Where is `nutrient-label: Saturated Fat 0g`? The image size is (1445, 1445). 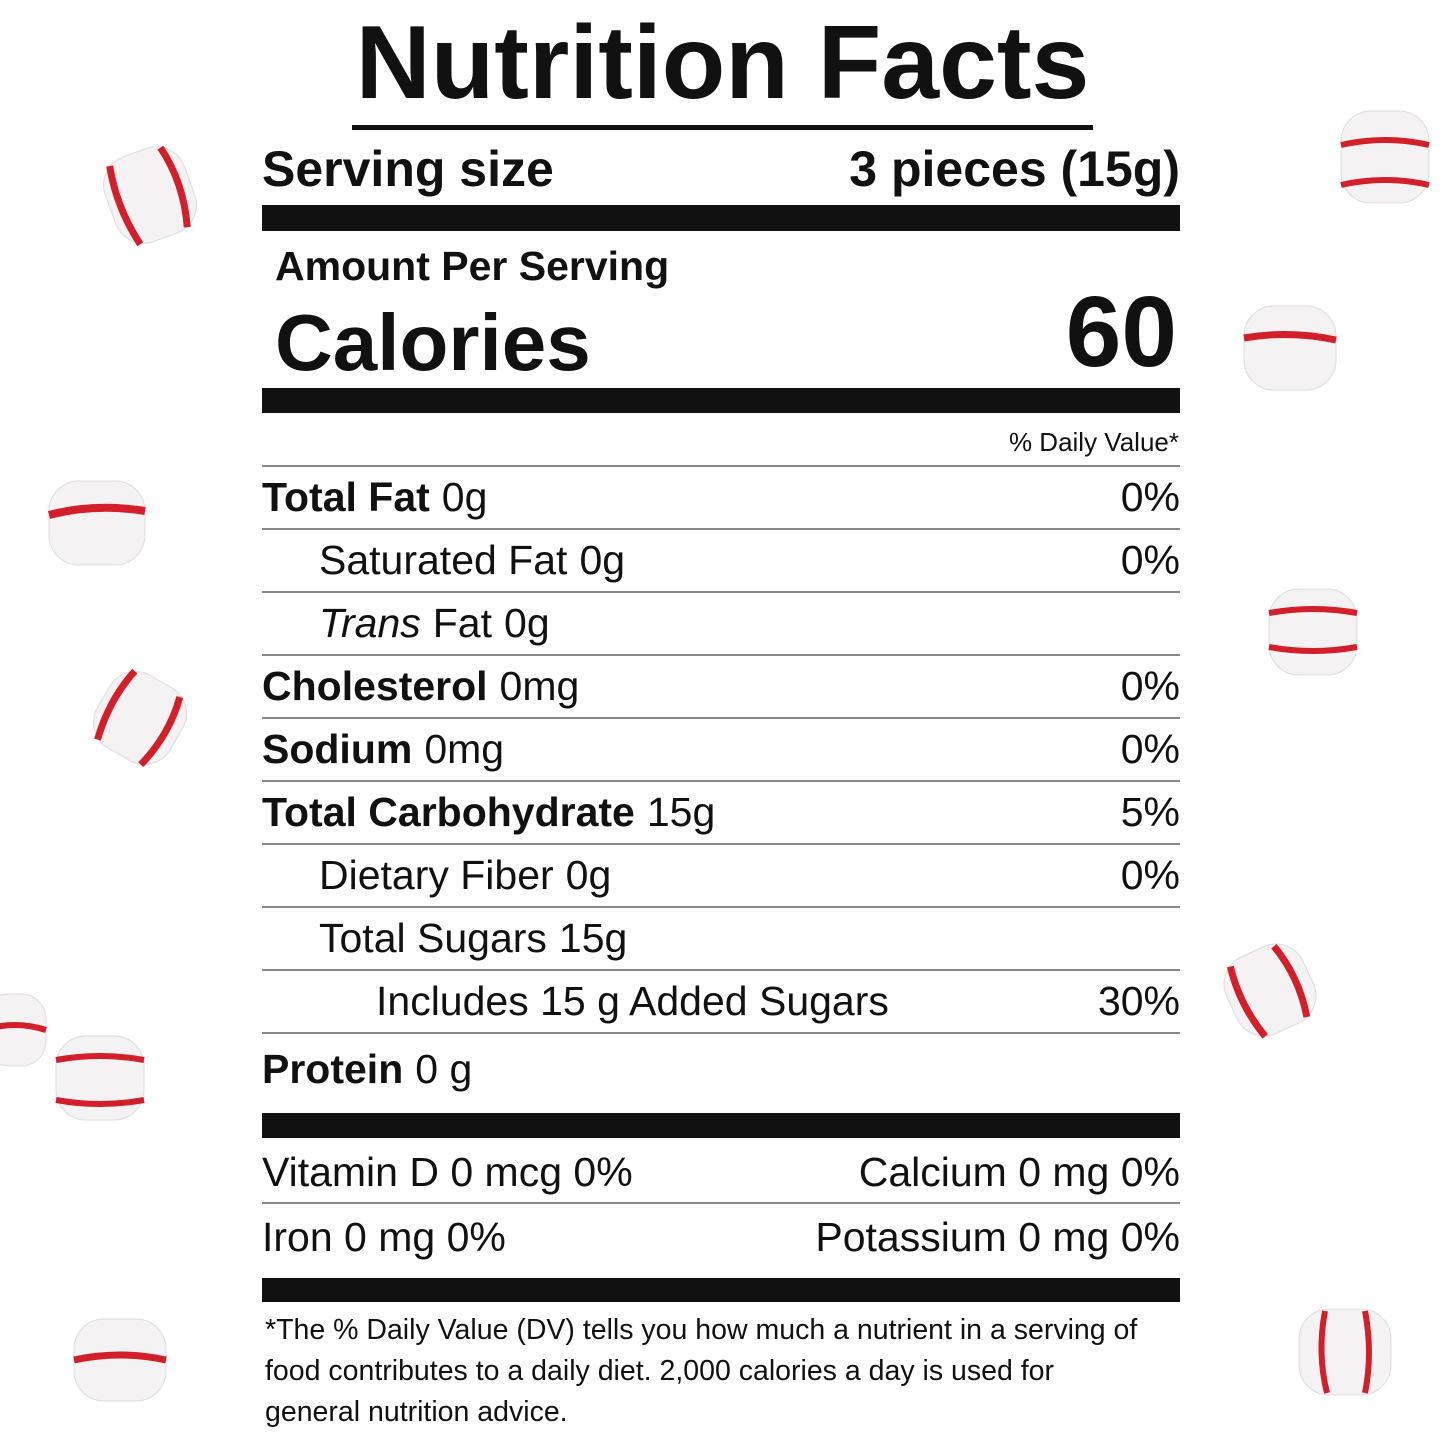 nutrient-label: Saturated Fat 0g is located at coordinates (443, 560).